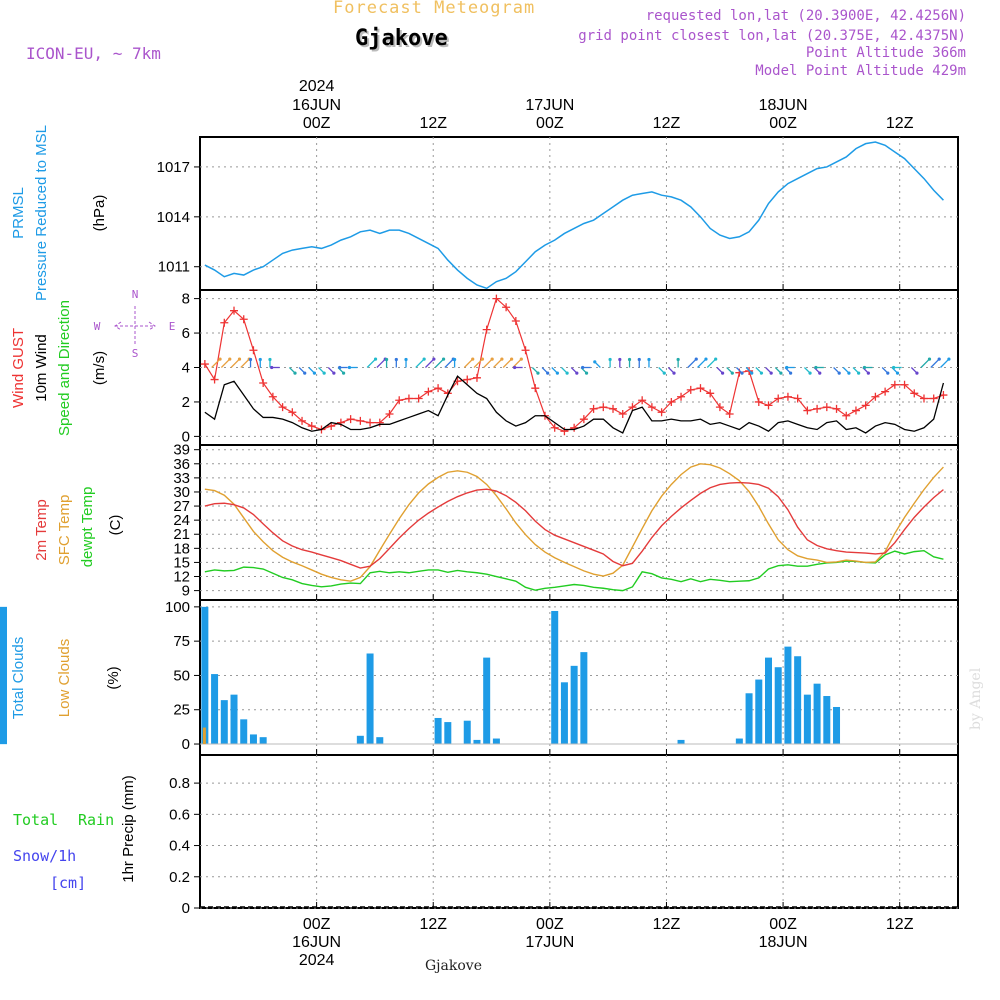 Image resolution: width=1000 pixels, height=1000 pixels. What do you see at coordinates (316, 105) in the screenshot?
I see `top-date-label: 16JUN` at bounding box center [316, 105].